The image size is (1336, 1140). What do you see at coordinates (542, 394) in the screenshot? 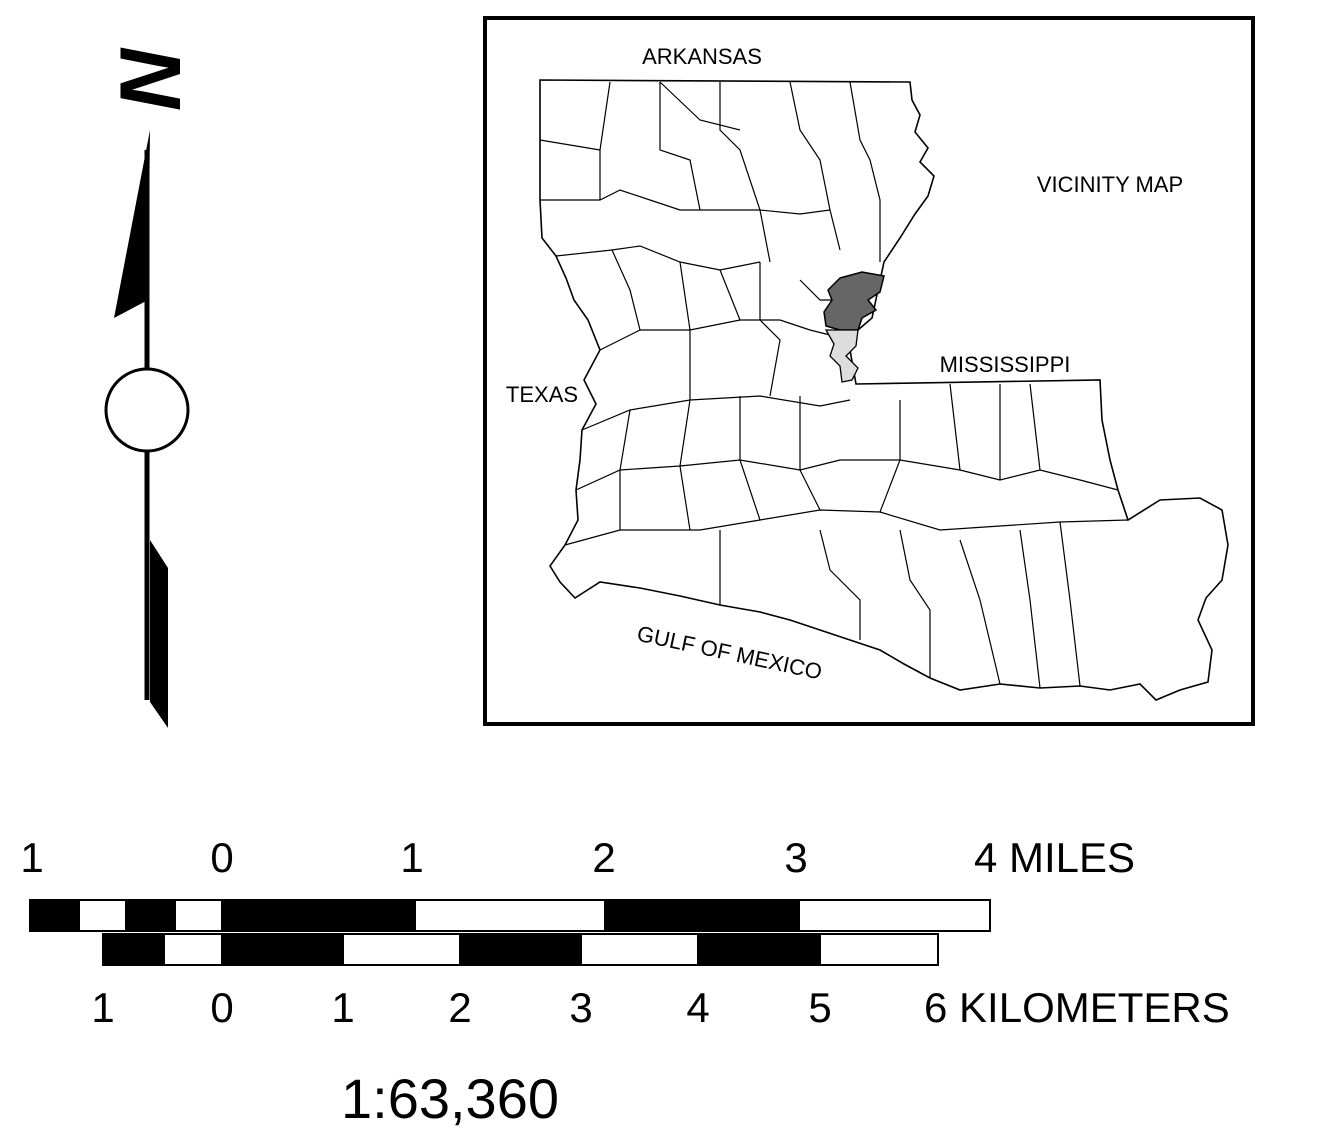
I see `label-texas: TEXAS` at bounding box center [542, 394].